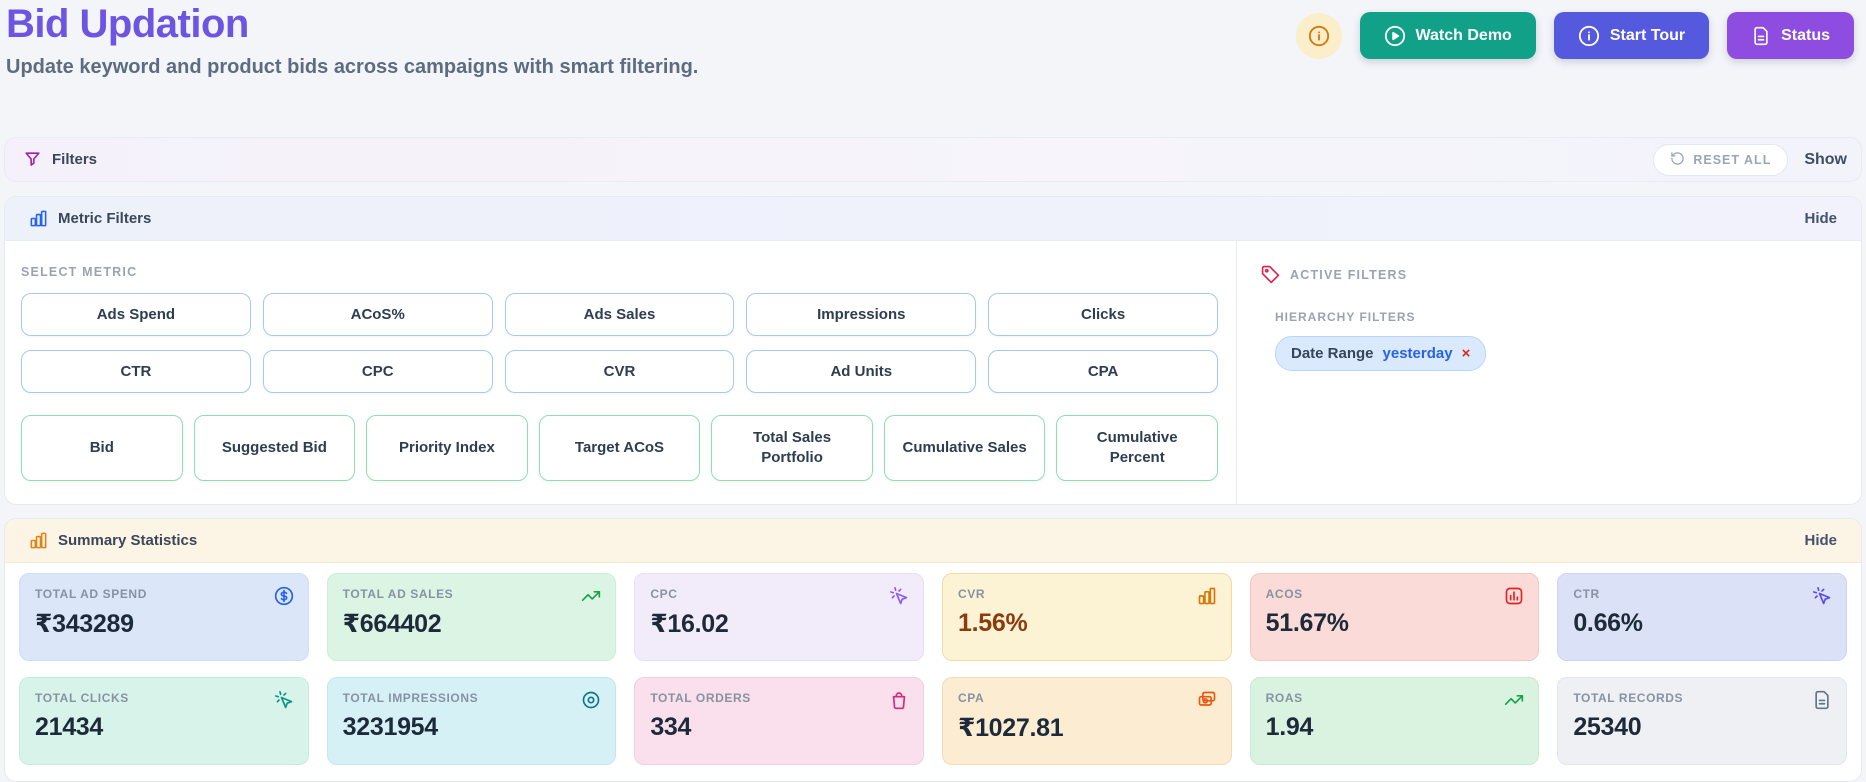  What do you see at coordinates (1332, 353) in the screenshot?
I see `chip-label: Date Range` at bounding box center [1332, 353].